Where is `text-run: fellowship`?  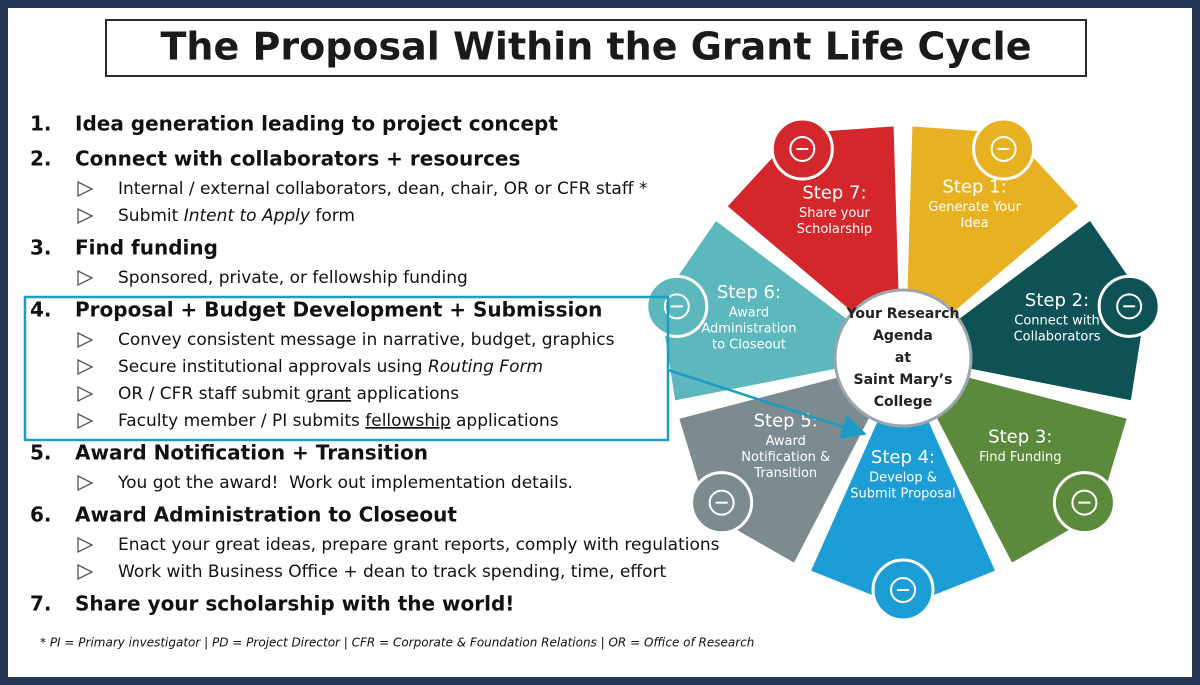
text-run: fellowship is located at coordinates (407, 421).